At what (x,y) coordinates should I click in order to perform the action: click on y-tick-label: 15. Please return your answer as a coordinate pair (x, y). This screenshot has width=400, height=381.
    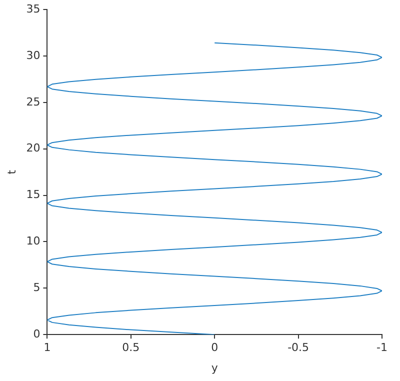
    Looking at the image, I should click on (33, 195).